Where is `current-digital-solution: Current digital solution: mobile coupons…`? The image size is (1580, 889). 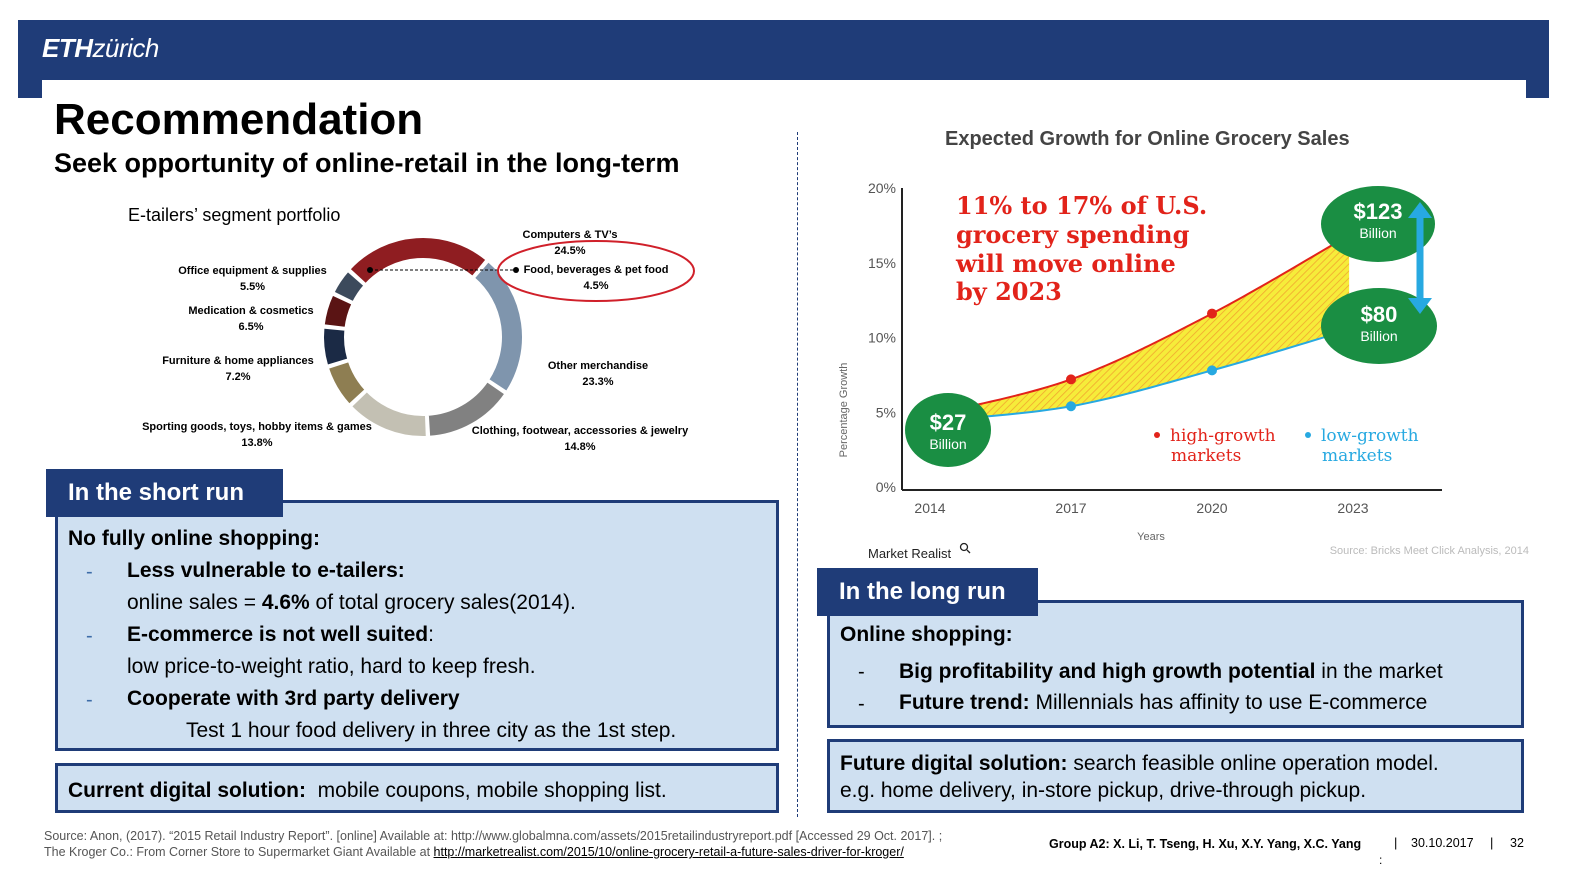
current-digital-solution: Current digital solution: mobile coupons… is located at coordinates (367, 790).